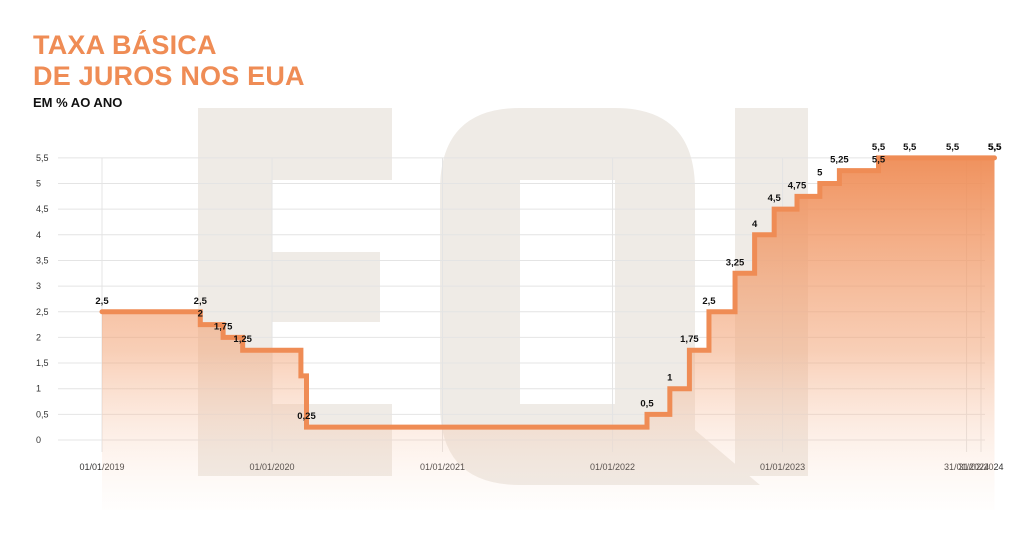  I want to click on data-label: 5, so click(820, 173).